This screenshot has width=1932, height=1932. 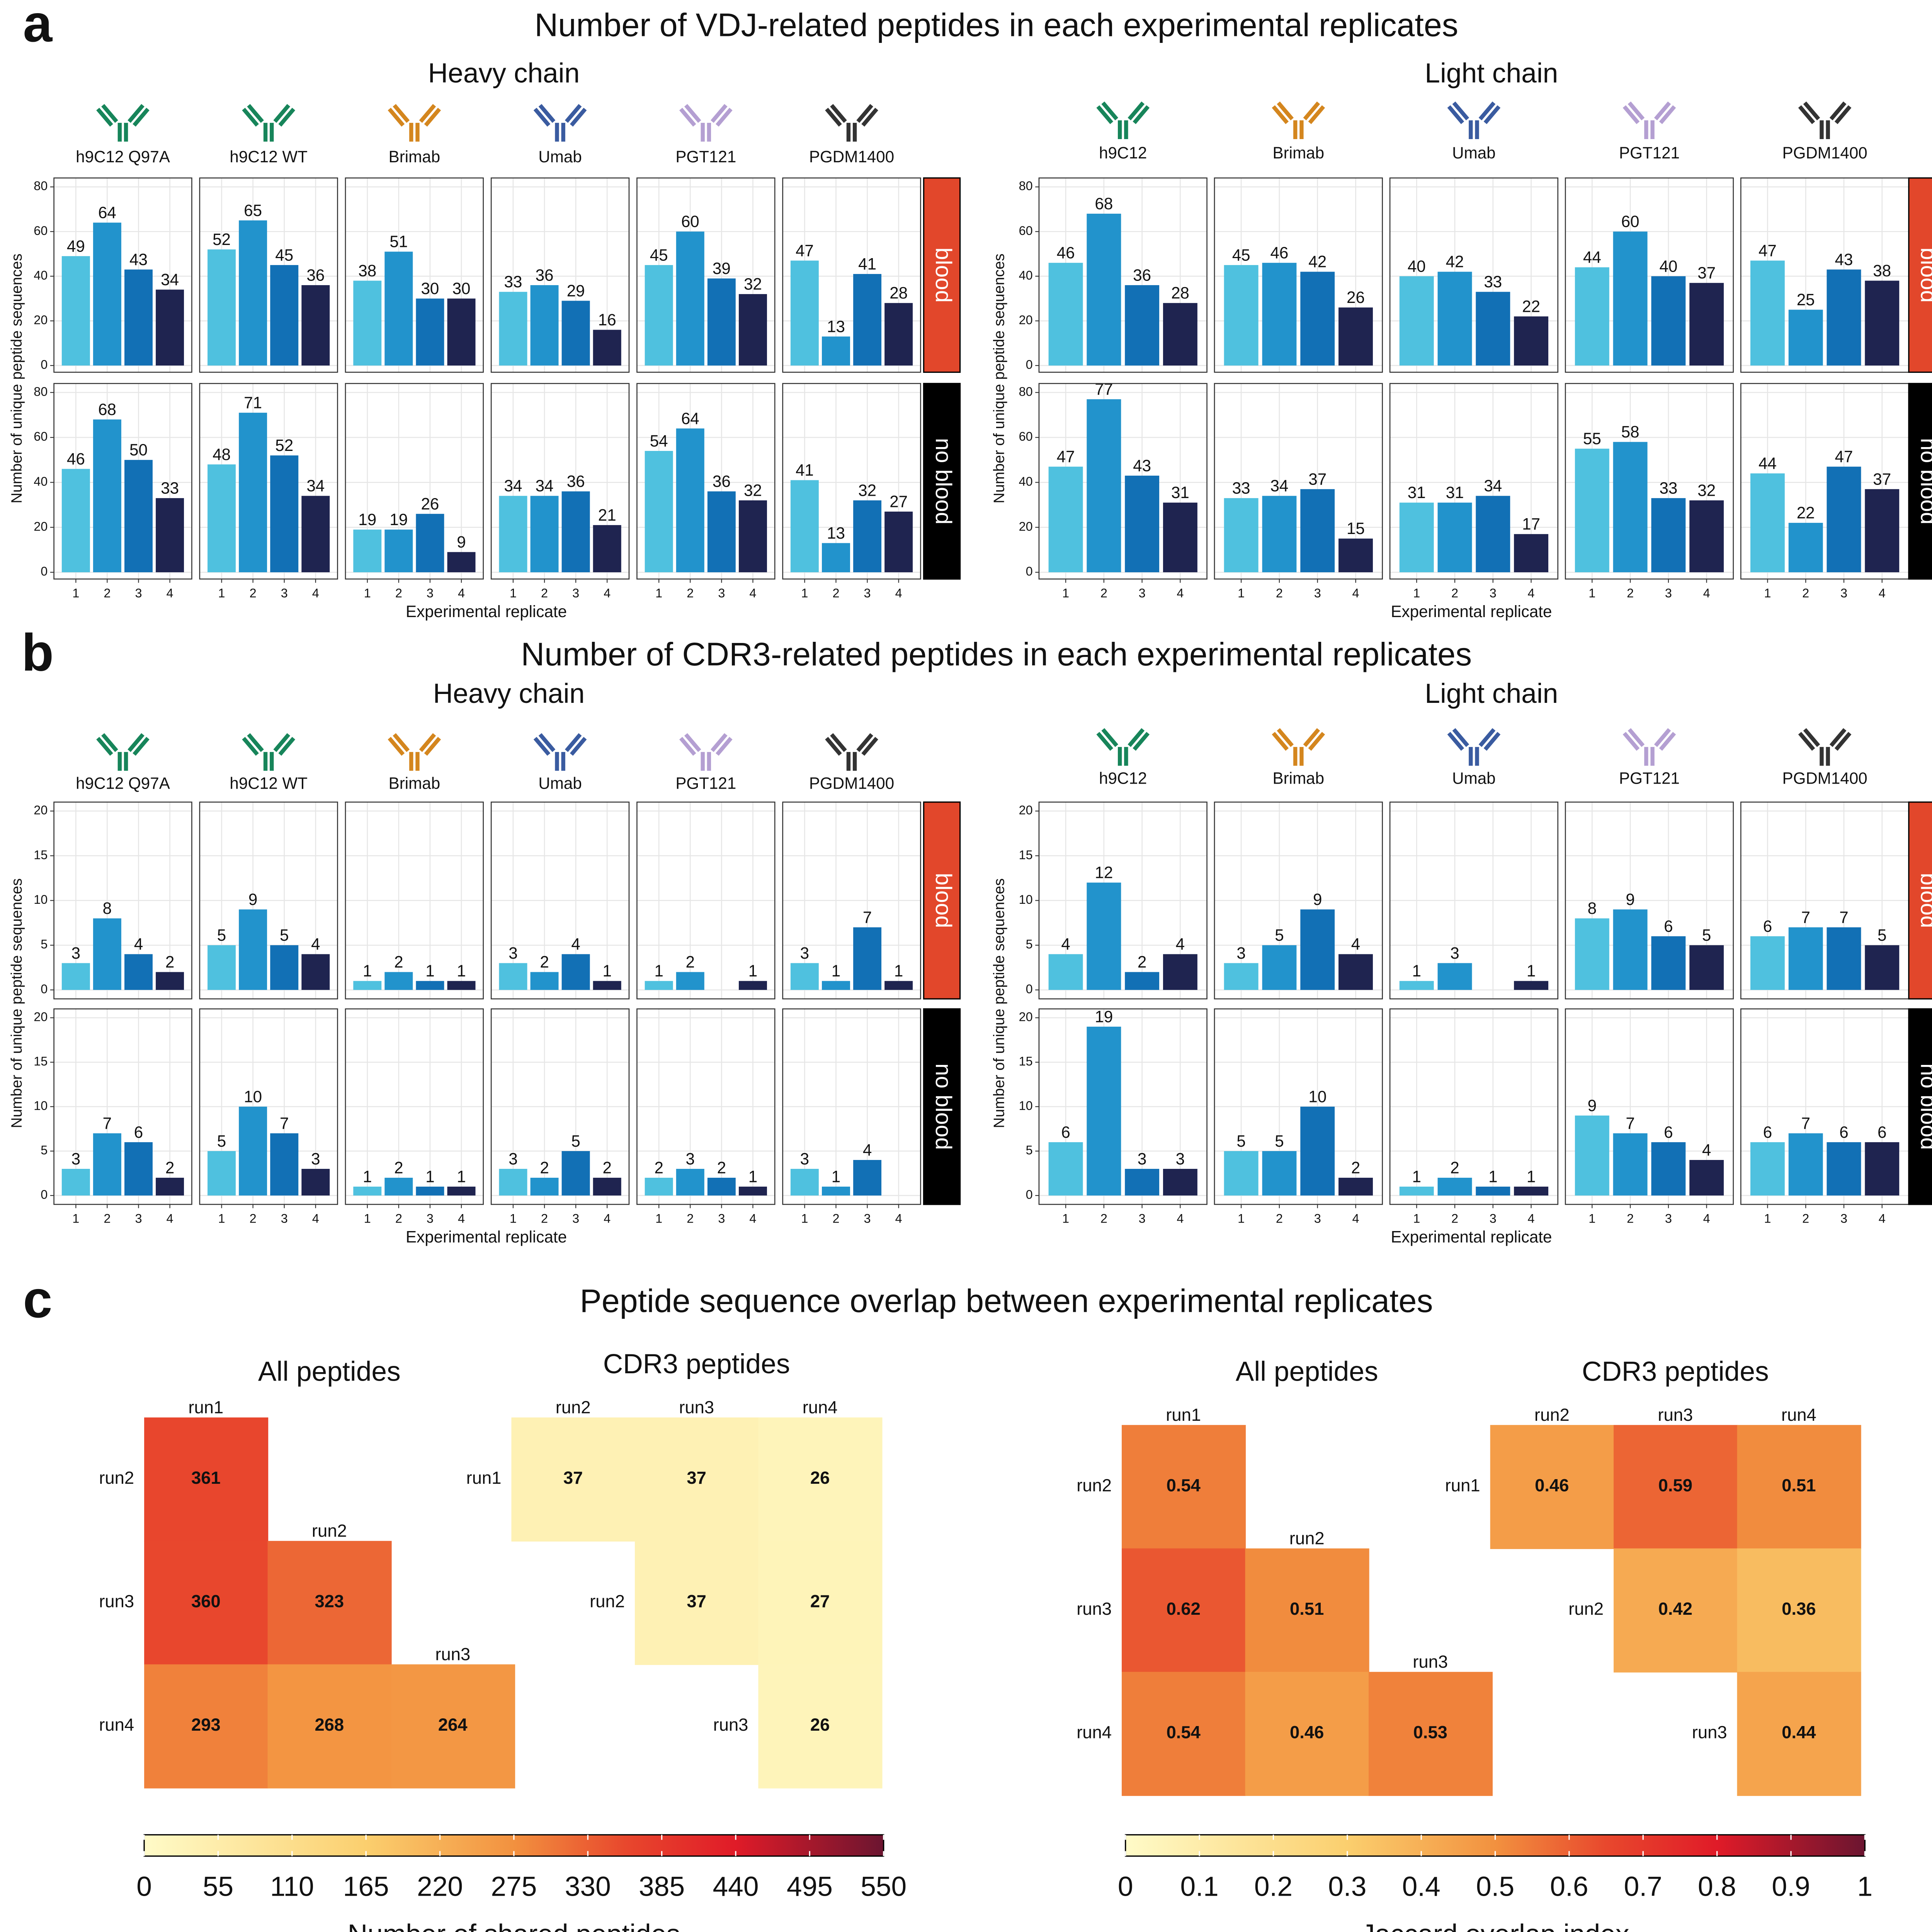 I want to click on value-label: 19, so click(x=399, y=519).